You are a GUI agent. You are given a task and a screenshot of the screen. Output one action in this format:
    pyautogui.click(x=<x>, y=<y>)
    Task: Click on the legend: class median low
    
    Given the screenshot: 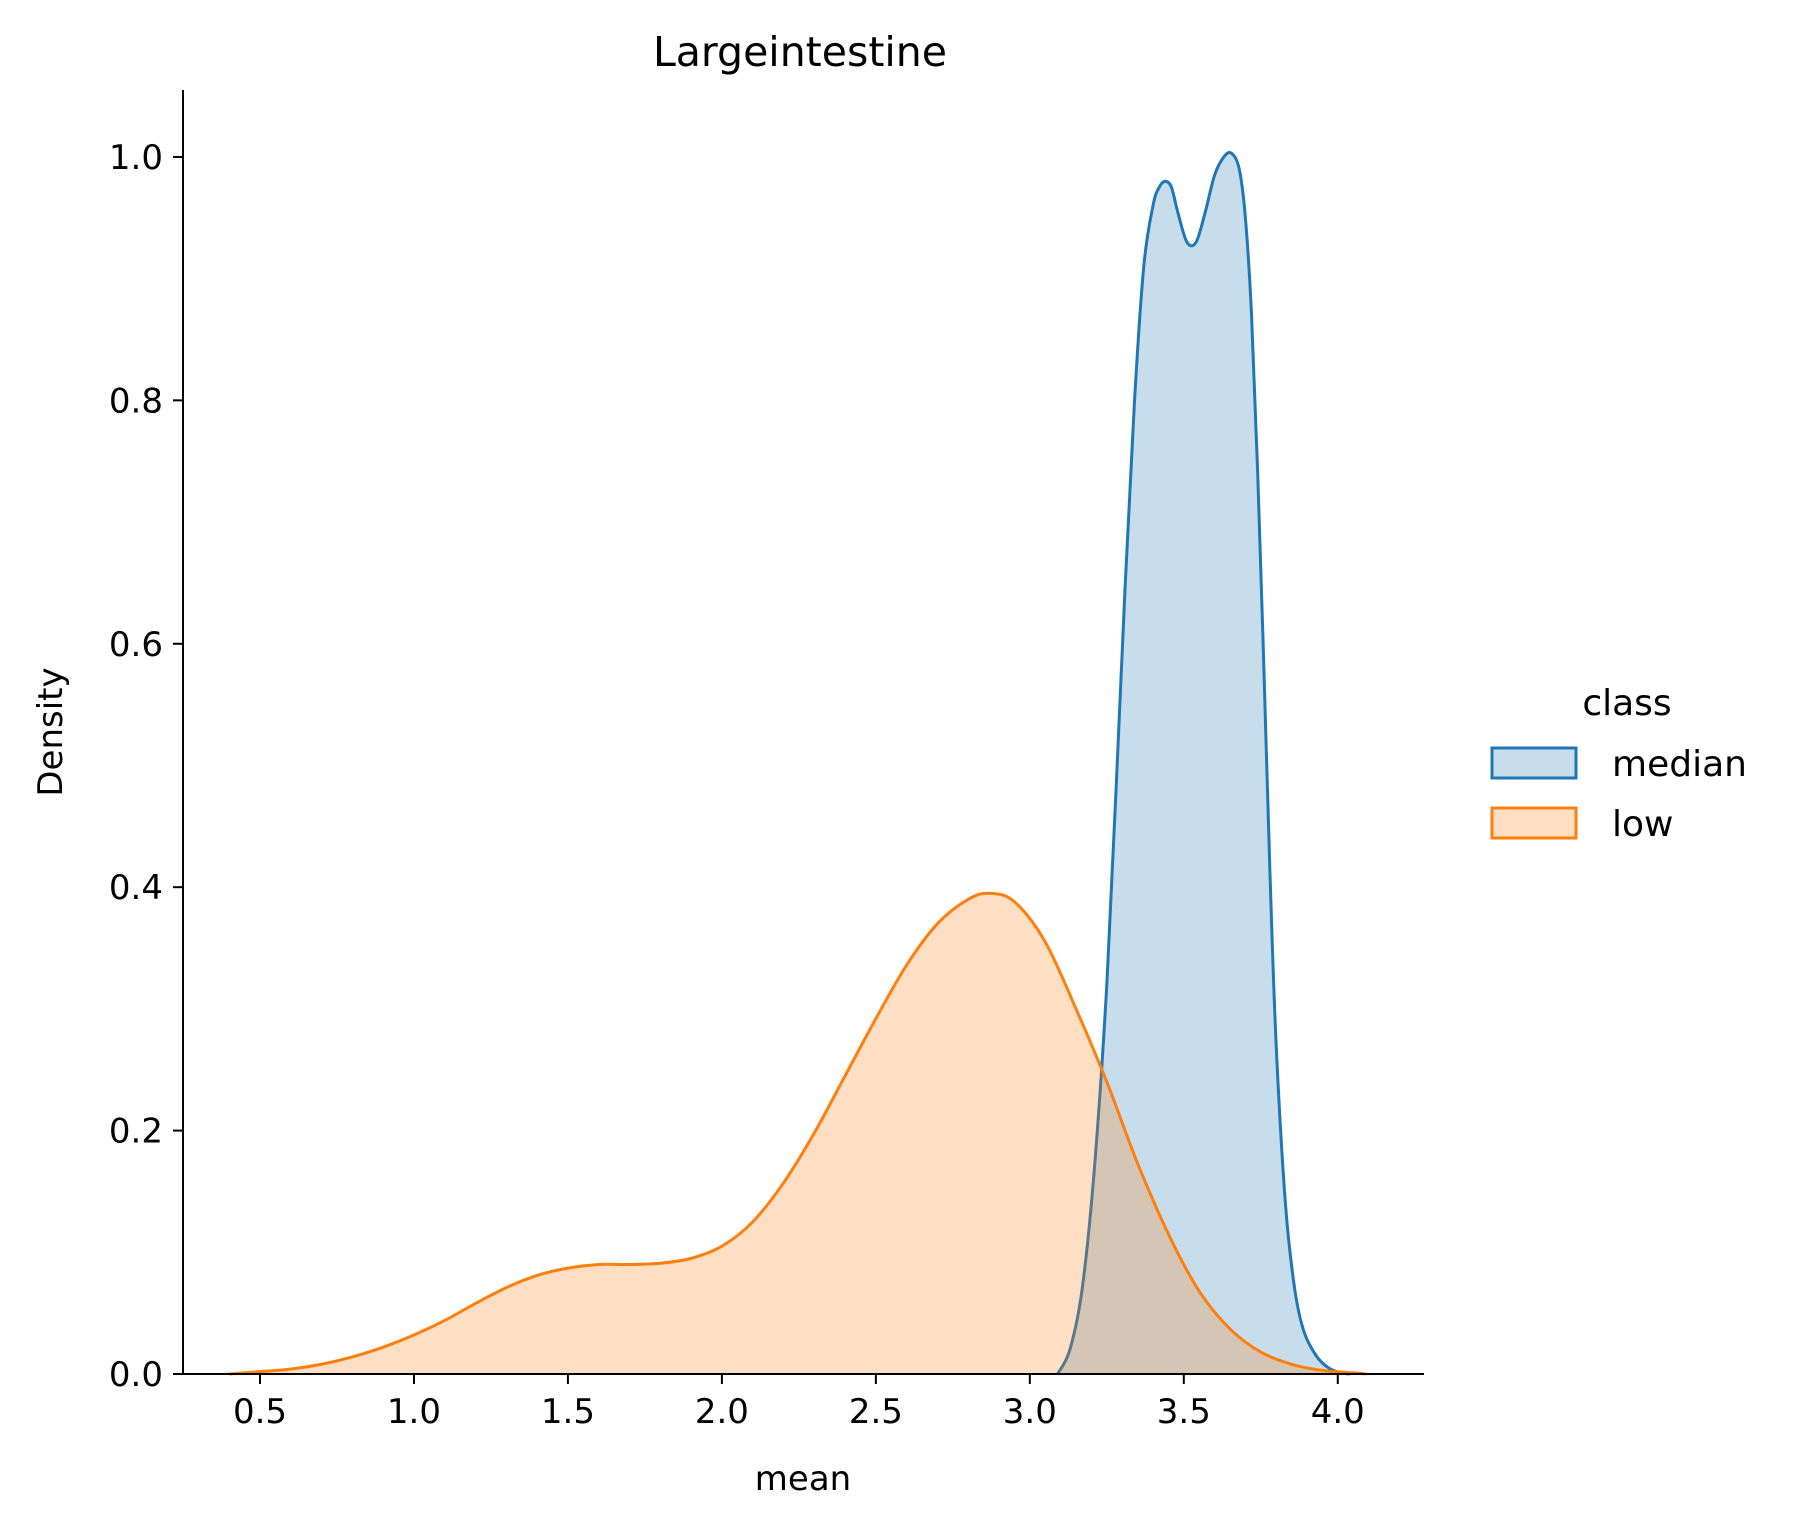 What is the action you would take?
    pyautogui.click(x=1618, y=764)
    